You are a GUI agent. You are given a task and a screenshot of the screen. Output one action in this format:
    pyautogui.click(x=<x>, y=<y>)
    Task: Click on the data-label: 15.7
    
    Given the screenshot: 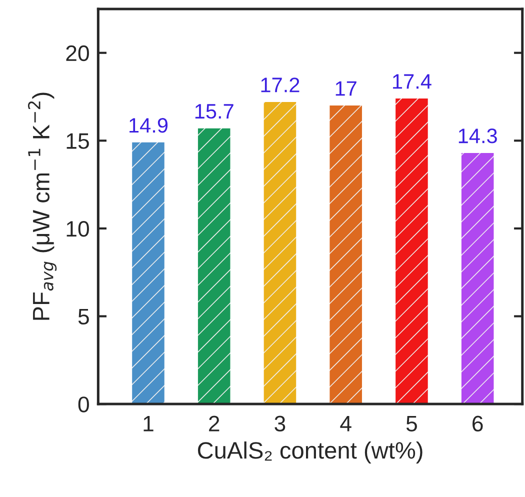 What is the action you would take?
    pyautogui.click(x=214, y=111)
    